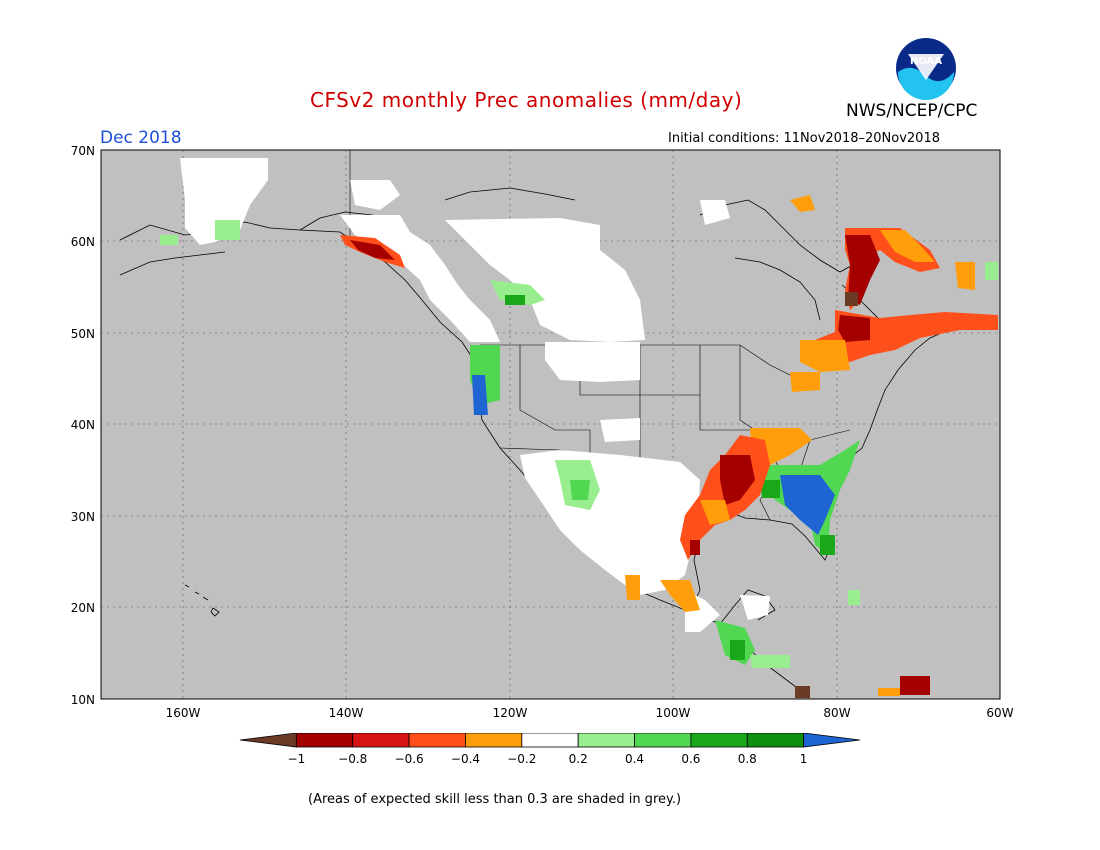 This screenshot has height=850, width=1100. What do you see at coordinates (83, 334) in the screenshot?
I see `svg-text: 50N` at bounding box center [83, 334].